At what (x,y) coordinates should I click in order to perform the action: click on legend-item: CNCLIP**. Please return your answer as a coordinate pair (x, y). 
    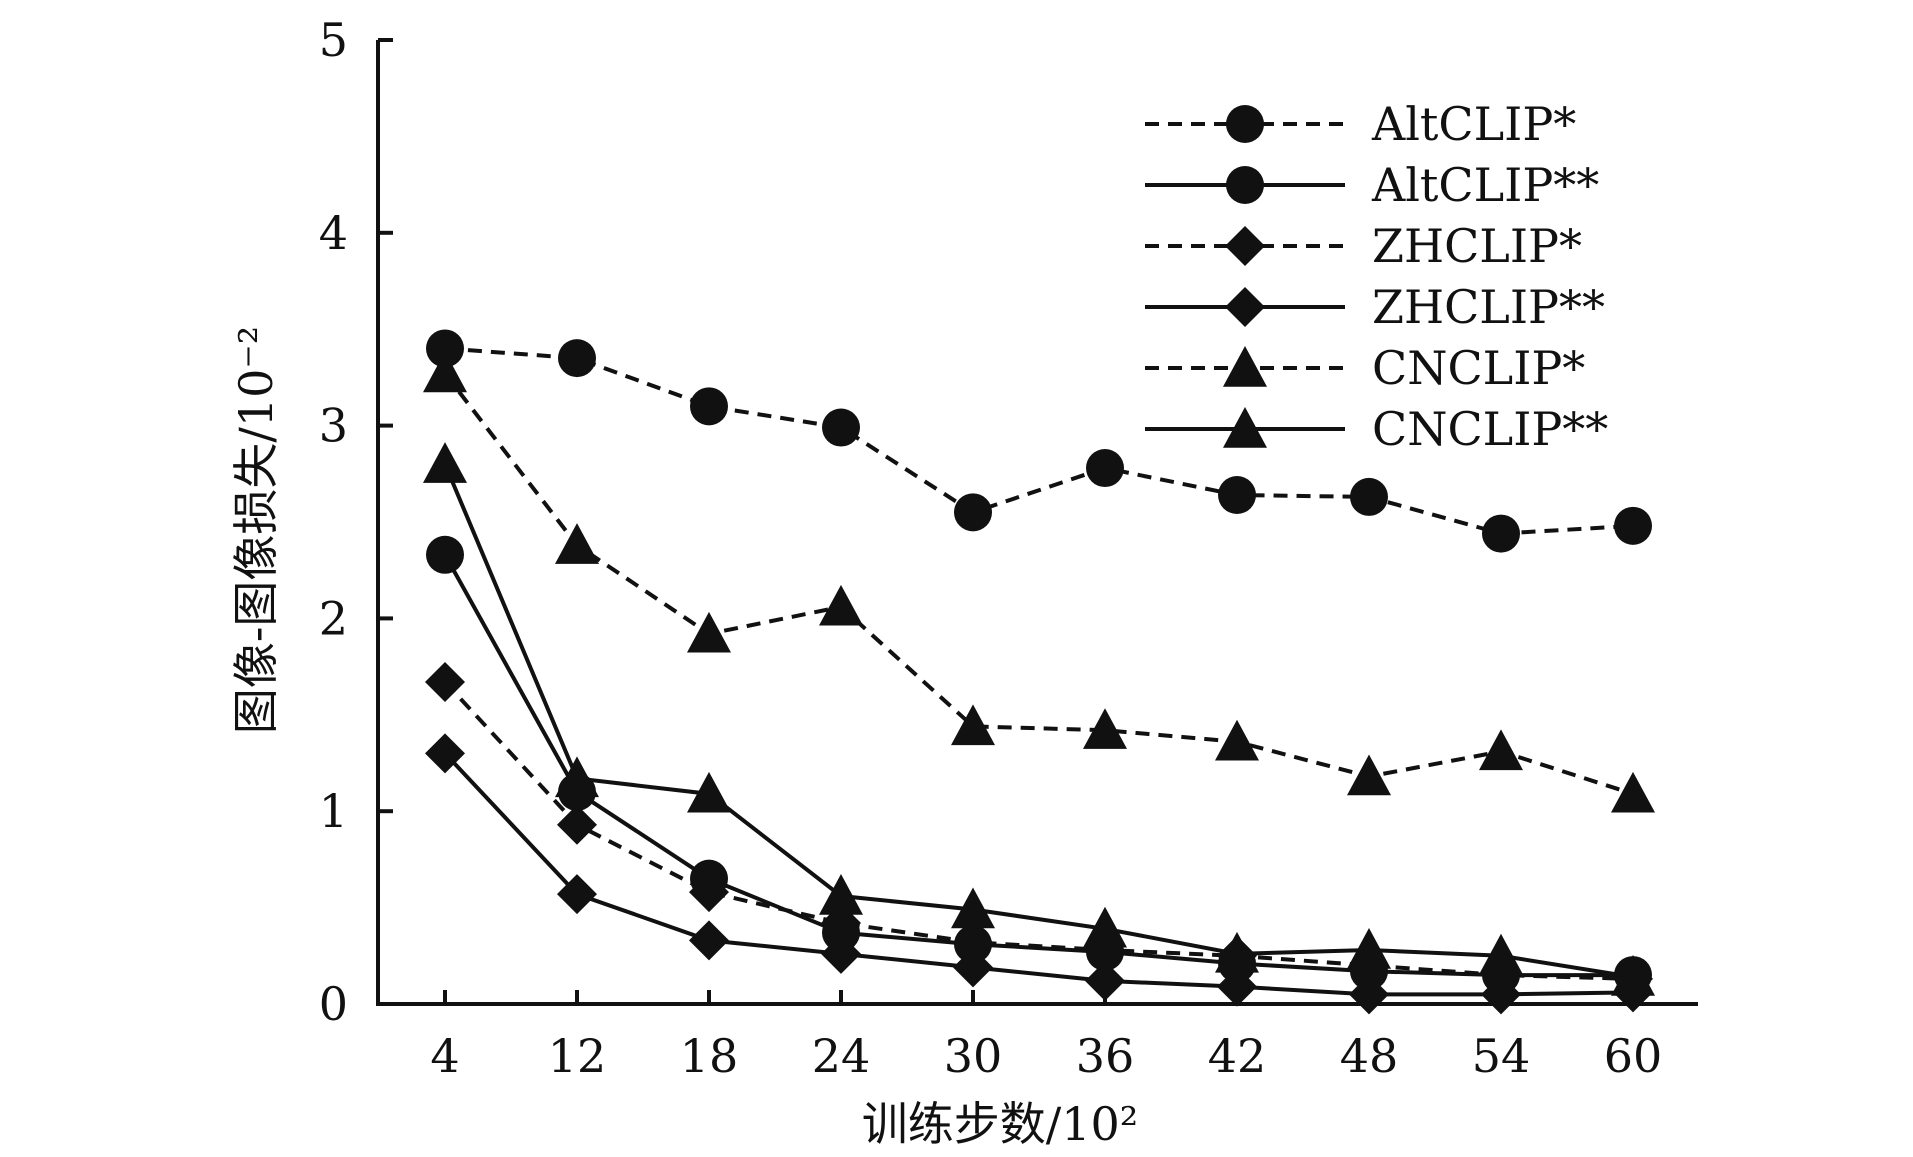
    Looking at the image, I should click on (1376, 429).